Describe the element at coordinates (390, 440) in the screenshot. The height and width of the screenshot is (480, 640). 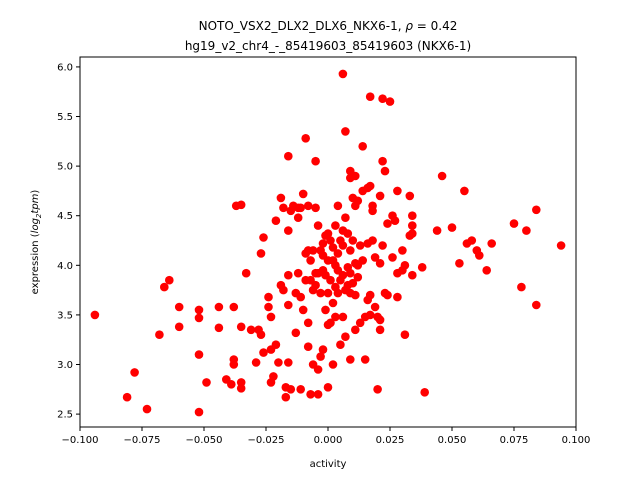
I see `x-tick-label: 0.025` at that location.